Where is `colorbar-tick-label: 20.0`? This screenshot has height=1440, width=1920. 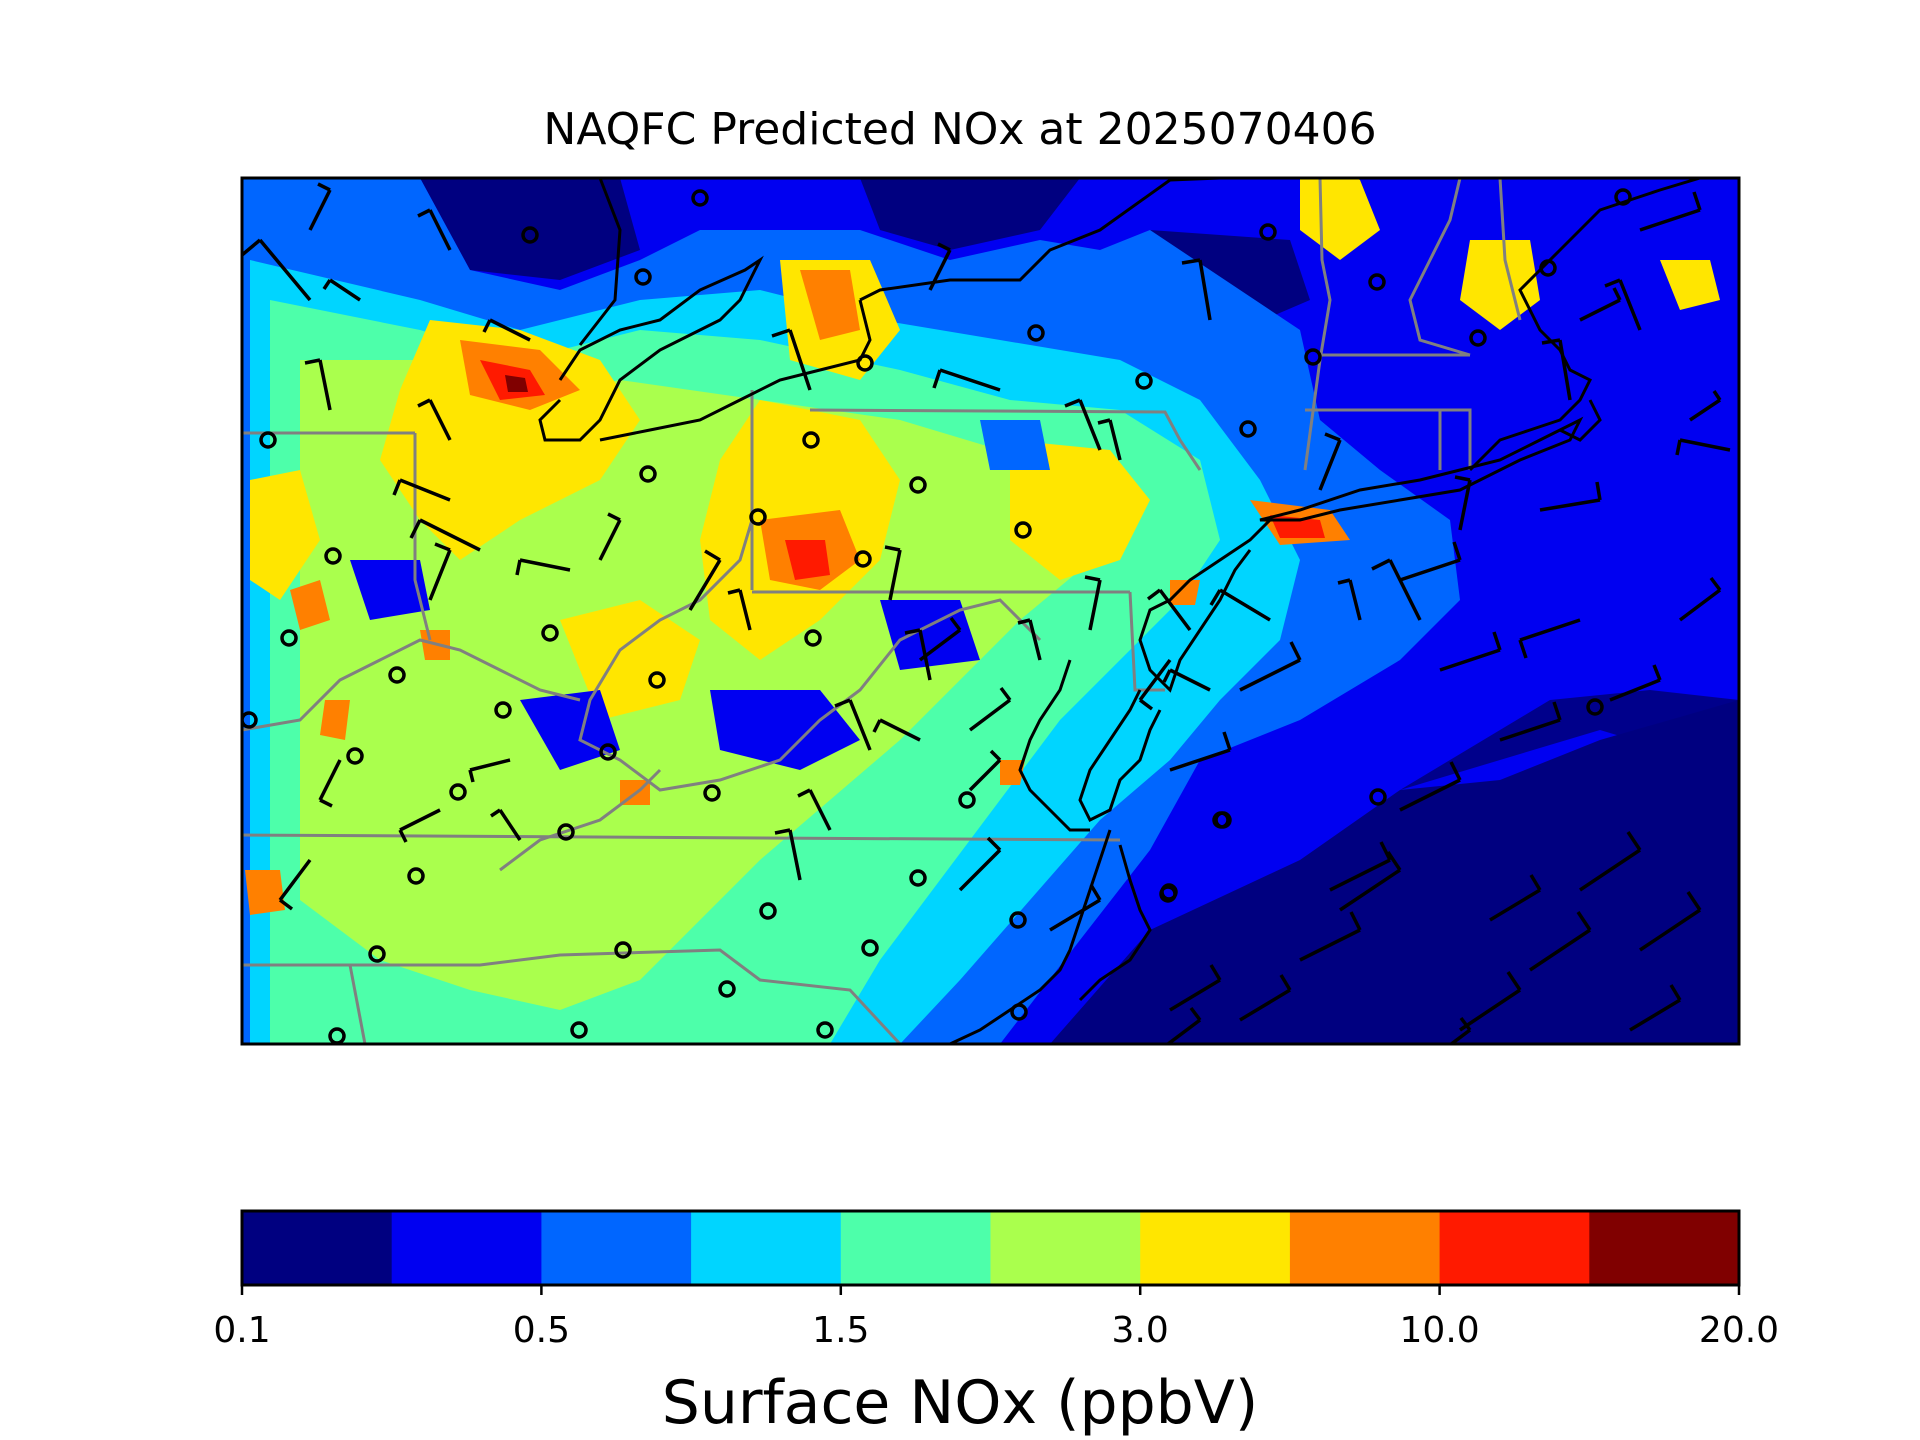
colorbar-tick-label: 20.0 is located at coordinates (1739, 1330).